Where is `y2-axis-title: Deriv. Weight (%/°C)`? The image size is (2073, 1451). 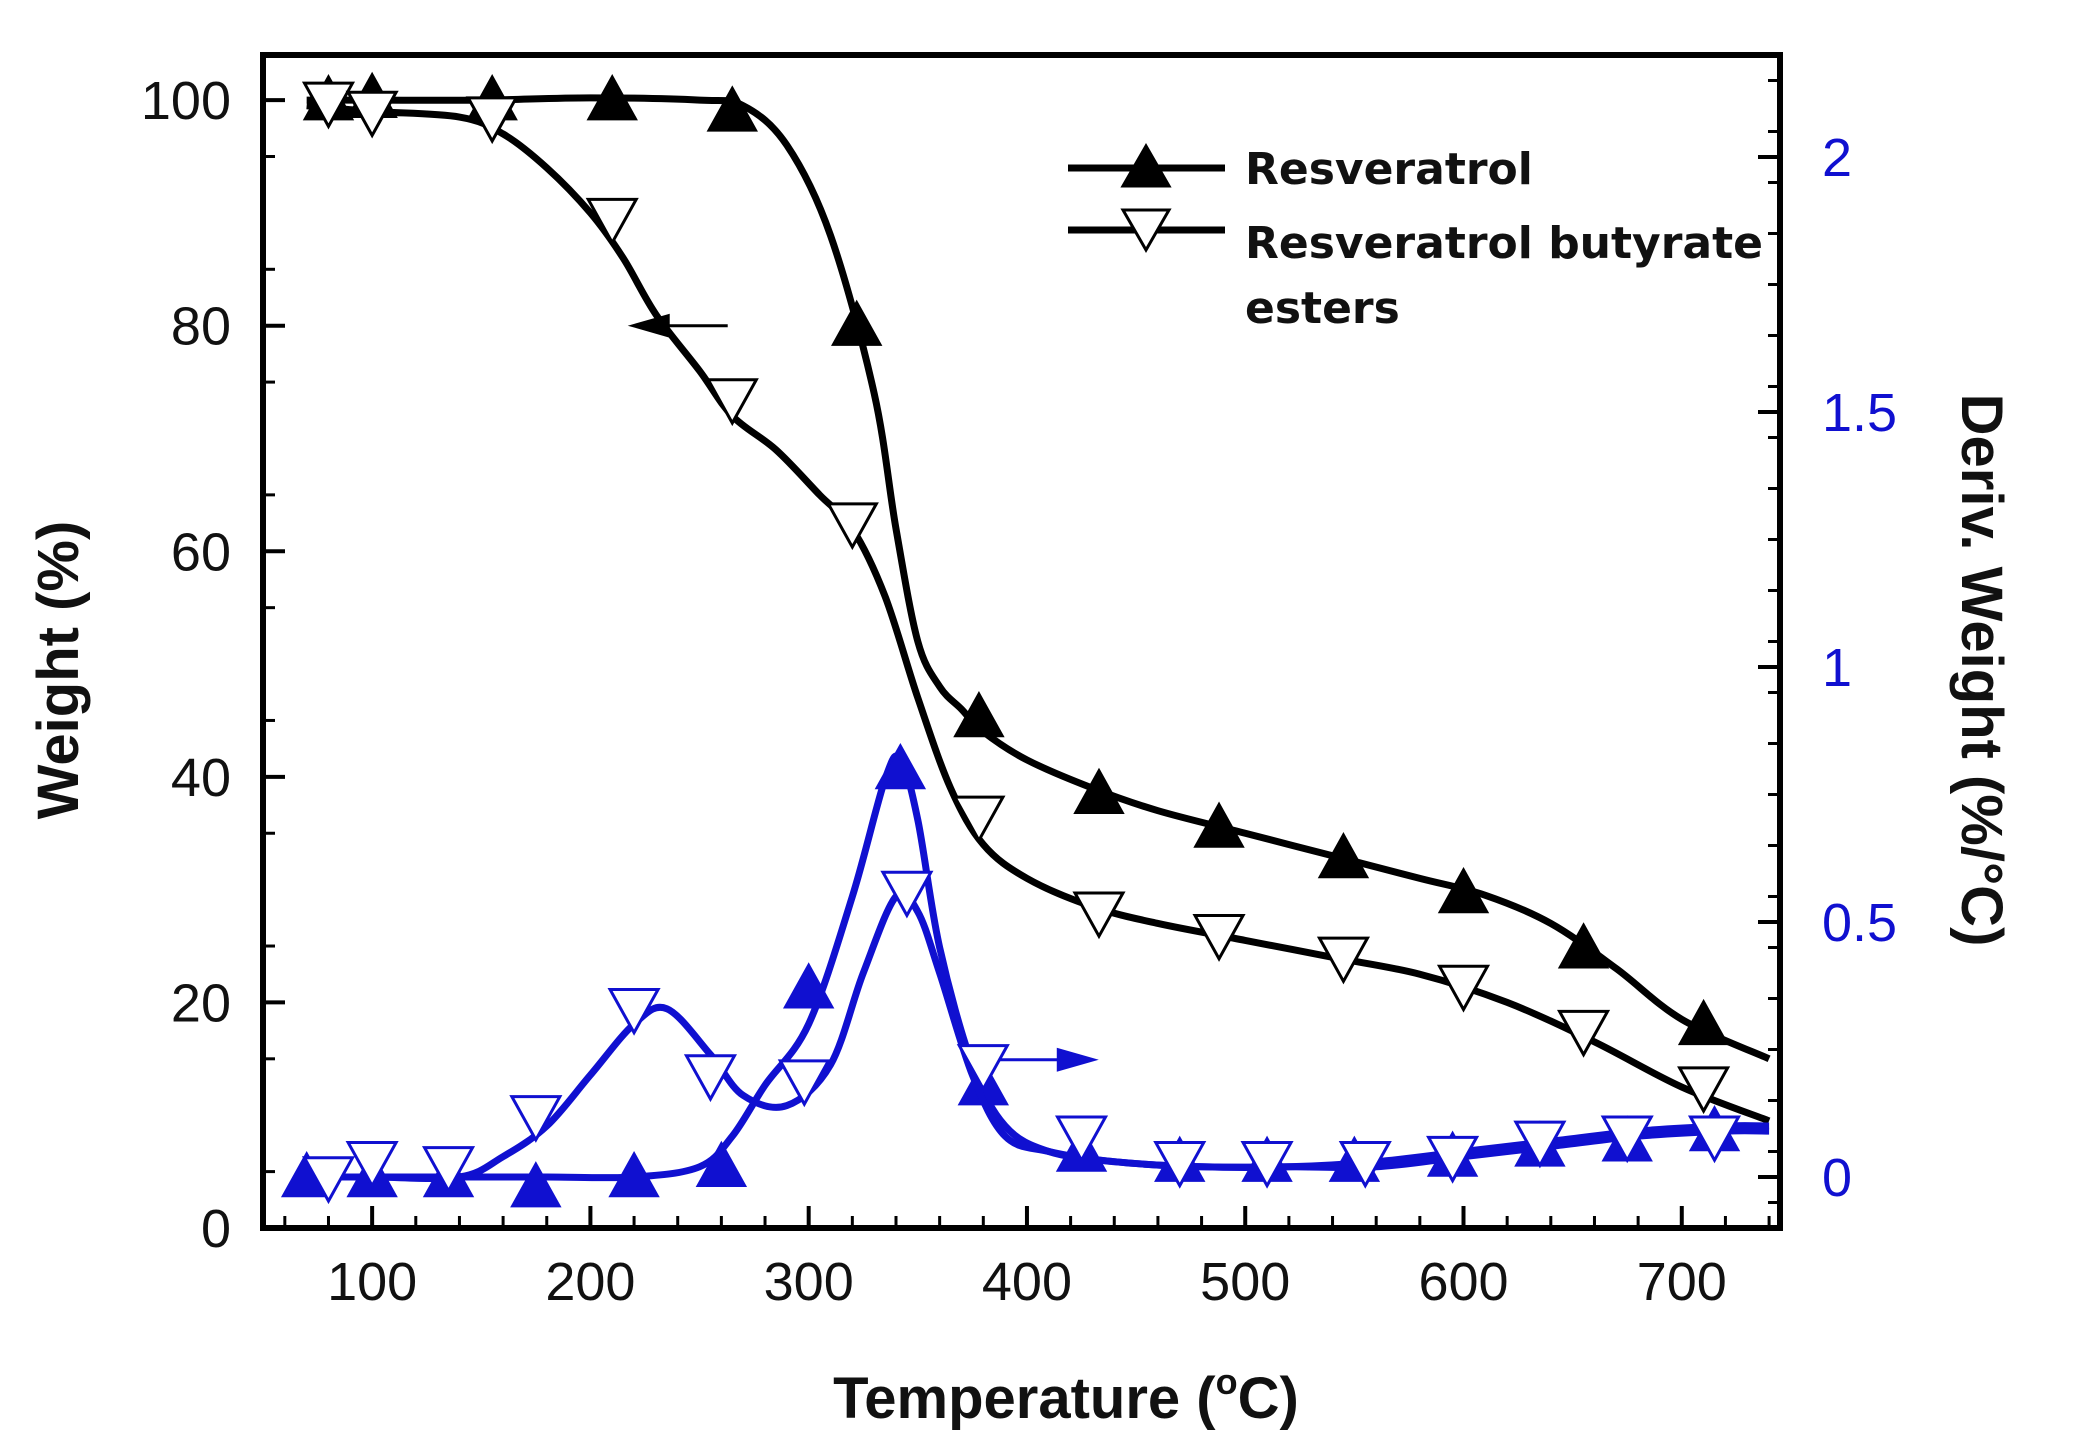
y2-axis-title: Deriv. Weight (%/°C) is located at coordinates (1981, 670).